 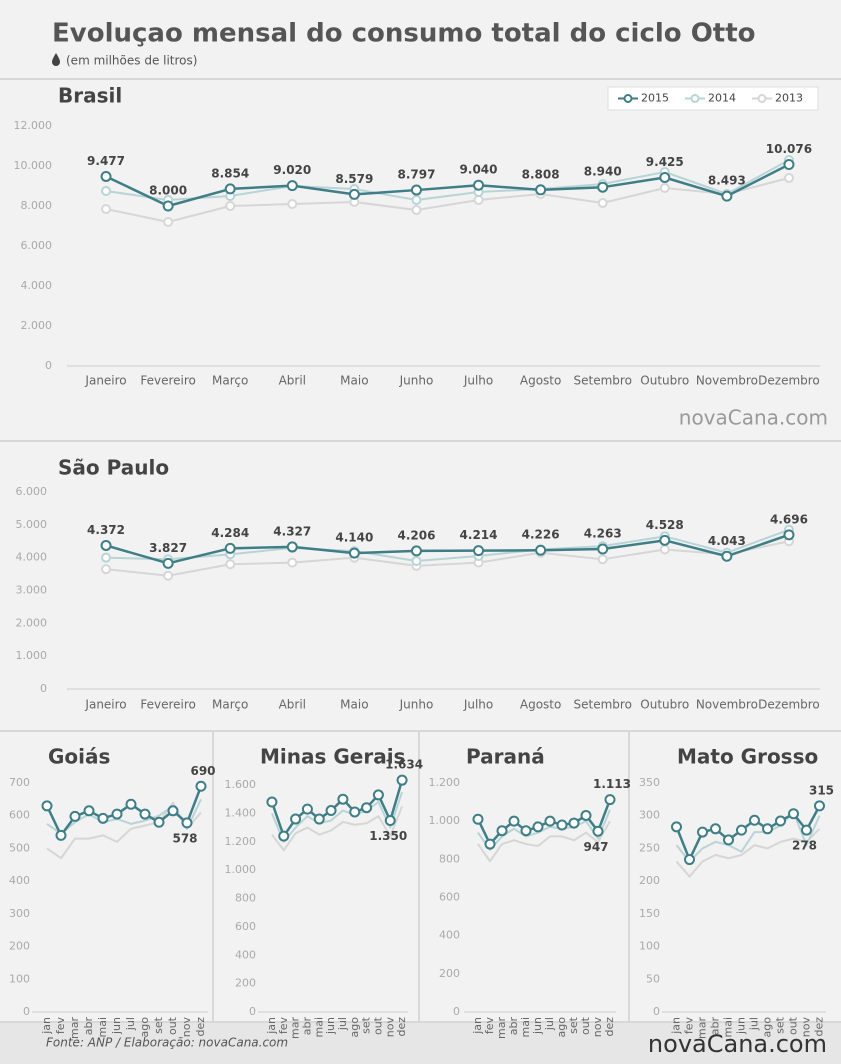 What do you see at coordinates (184, 838) in the screenshot?
I see `value-label: 578` at bounding box center [184, 838].